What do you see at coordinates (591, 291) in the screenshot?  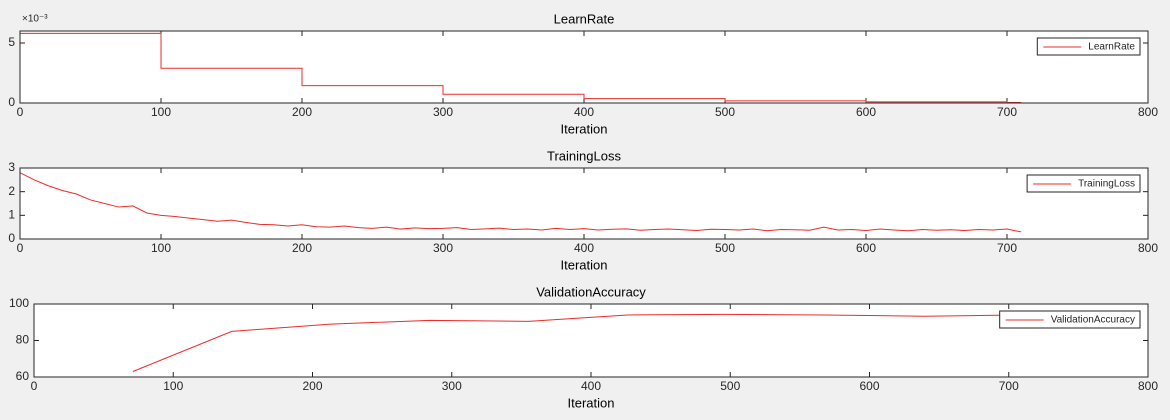 I see `chart-title: ValidationAccuracy` at bounding box center [591, 291].